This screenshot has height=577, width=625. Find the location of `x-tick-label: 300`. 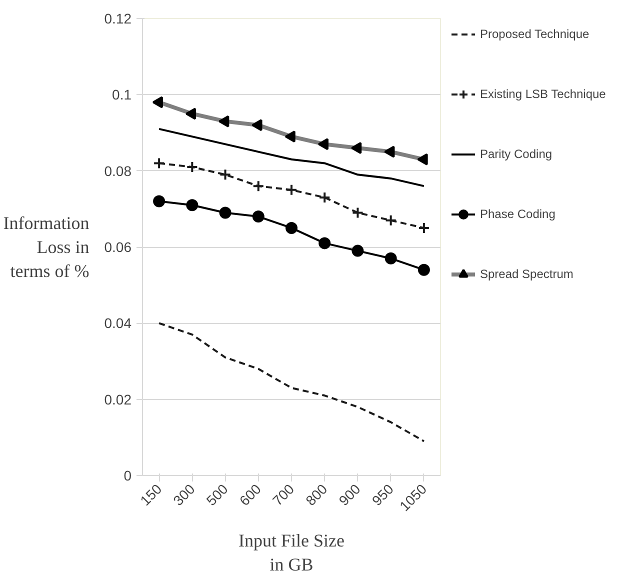

x-tick-label: 300 is located at coordinates (184, 494).